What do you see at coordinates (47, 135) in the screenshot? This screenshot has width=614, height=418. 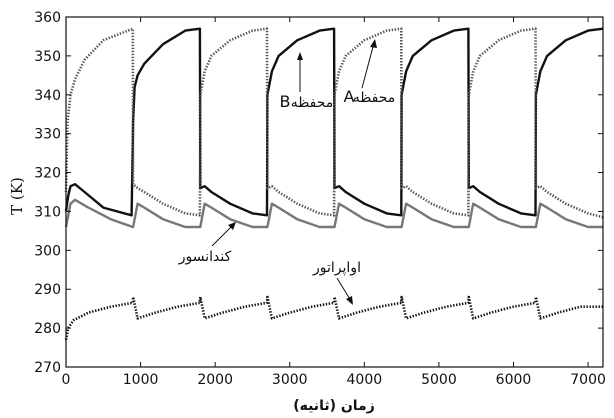 I see `y-tick-label: 330` at bounding box center [47, 135].